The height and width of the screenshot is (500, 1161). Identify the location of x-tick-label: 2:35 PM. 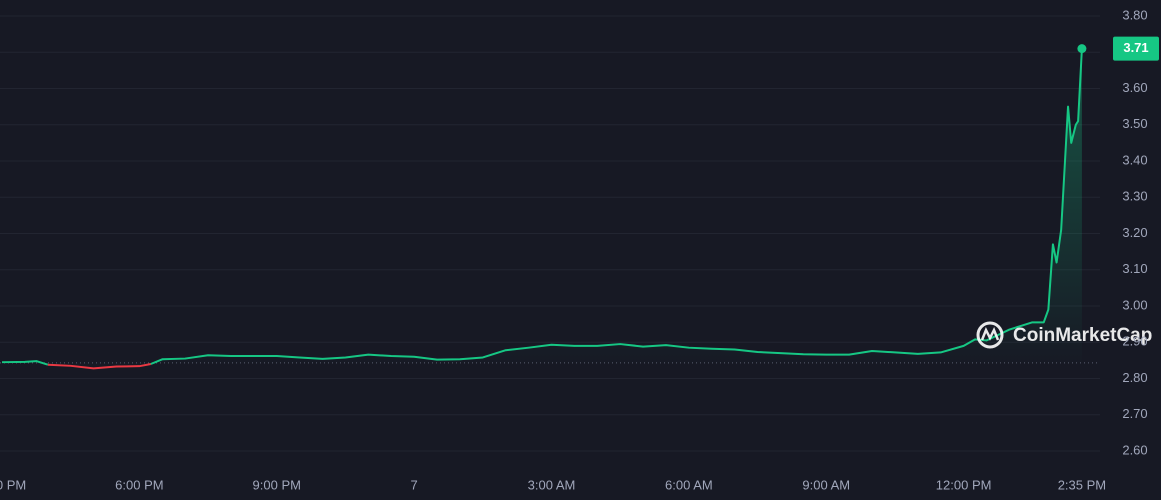
(1082, 484).